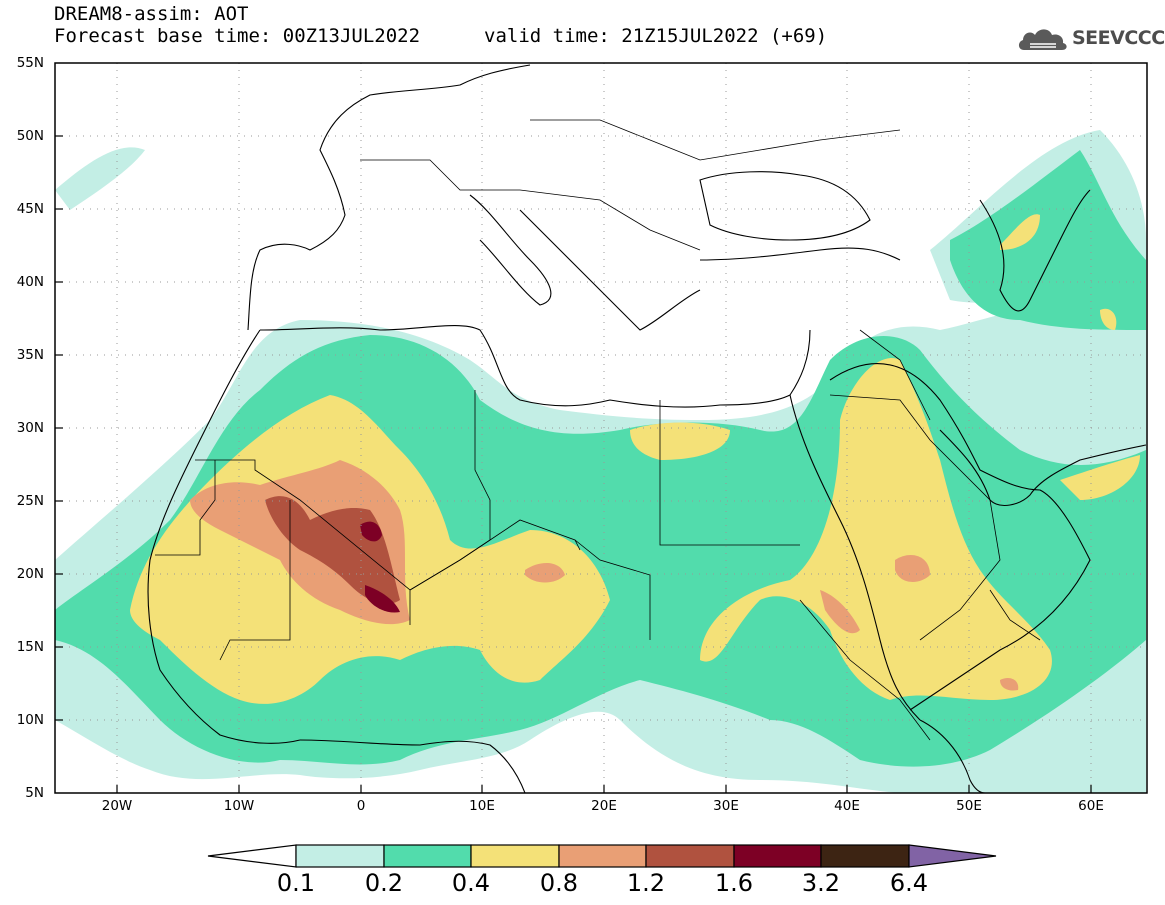 Image resolution: width=1165 pixels, height=905 pixels. Describe the element at coordinates (239, 806) in the screenshot. I see `lon-label: 10W` at that location.